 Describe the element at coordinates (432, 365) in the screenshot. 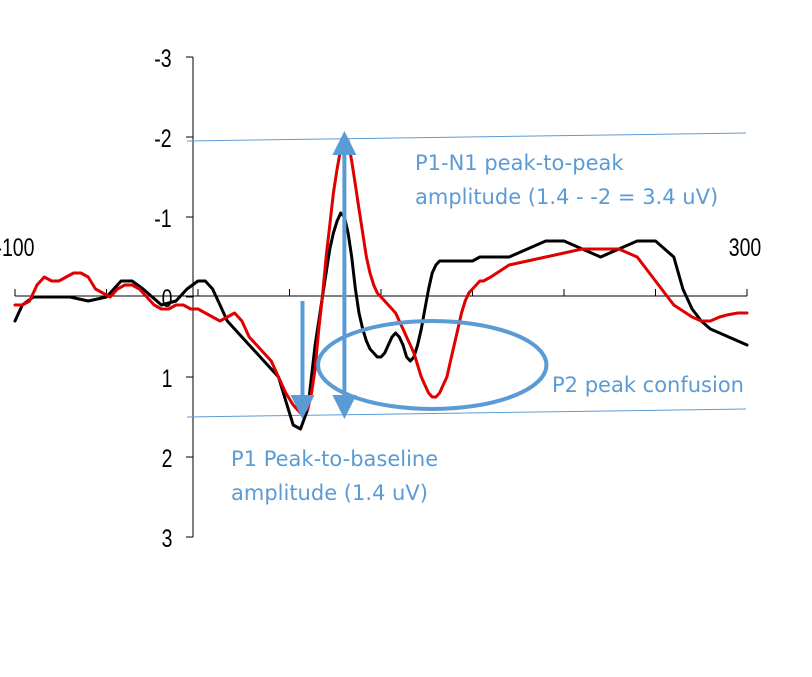

I see `p2-confusion-ellipse` at that location.